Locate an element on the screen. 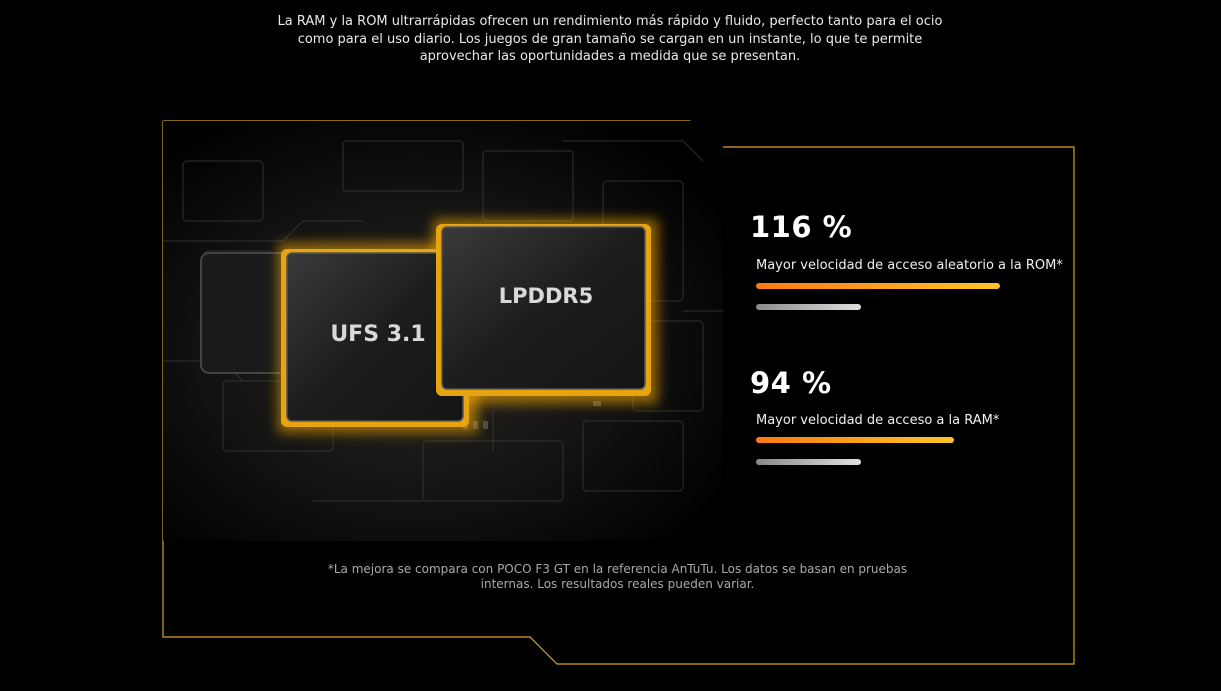  lpddr5-chip-label: LPDDR5 is located at coordinates (546, 296).